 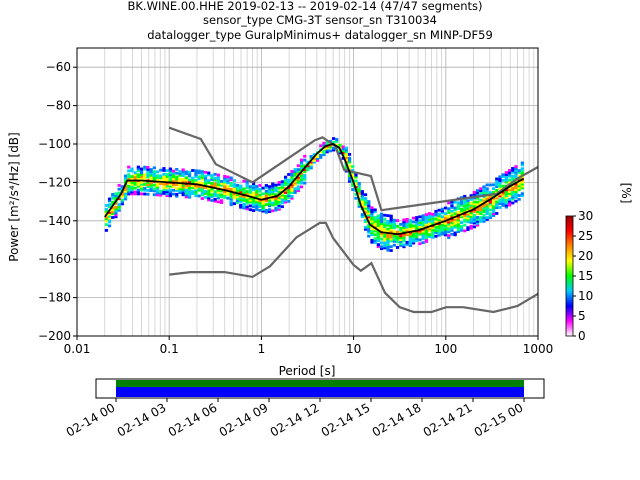 What do you see at coordinates (582, 316) in the screenshot?
I see `colorbar-tick-label: 5` at bounding box center [582, 316].